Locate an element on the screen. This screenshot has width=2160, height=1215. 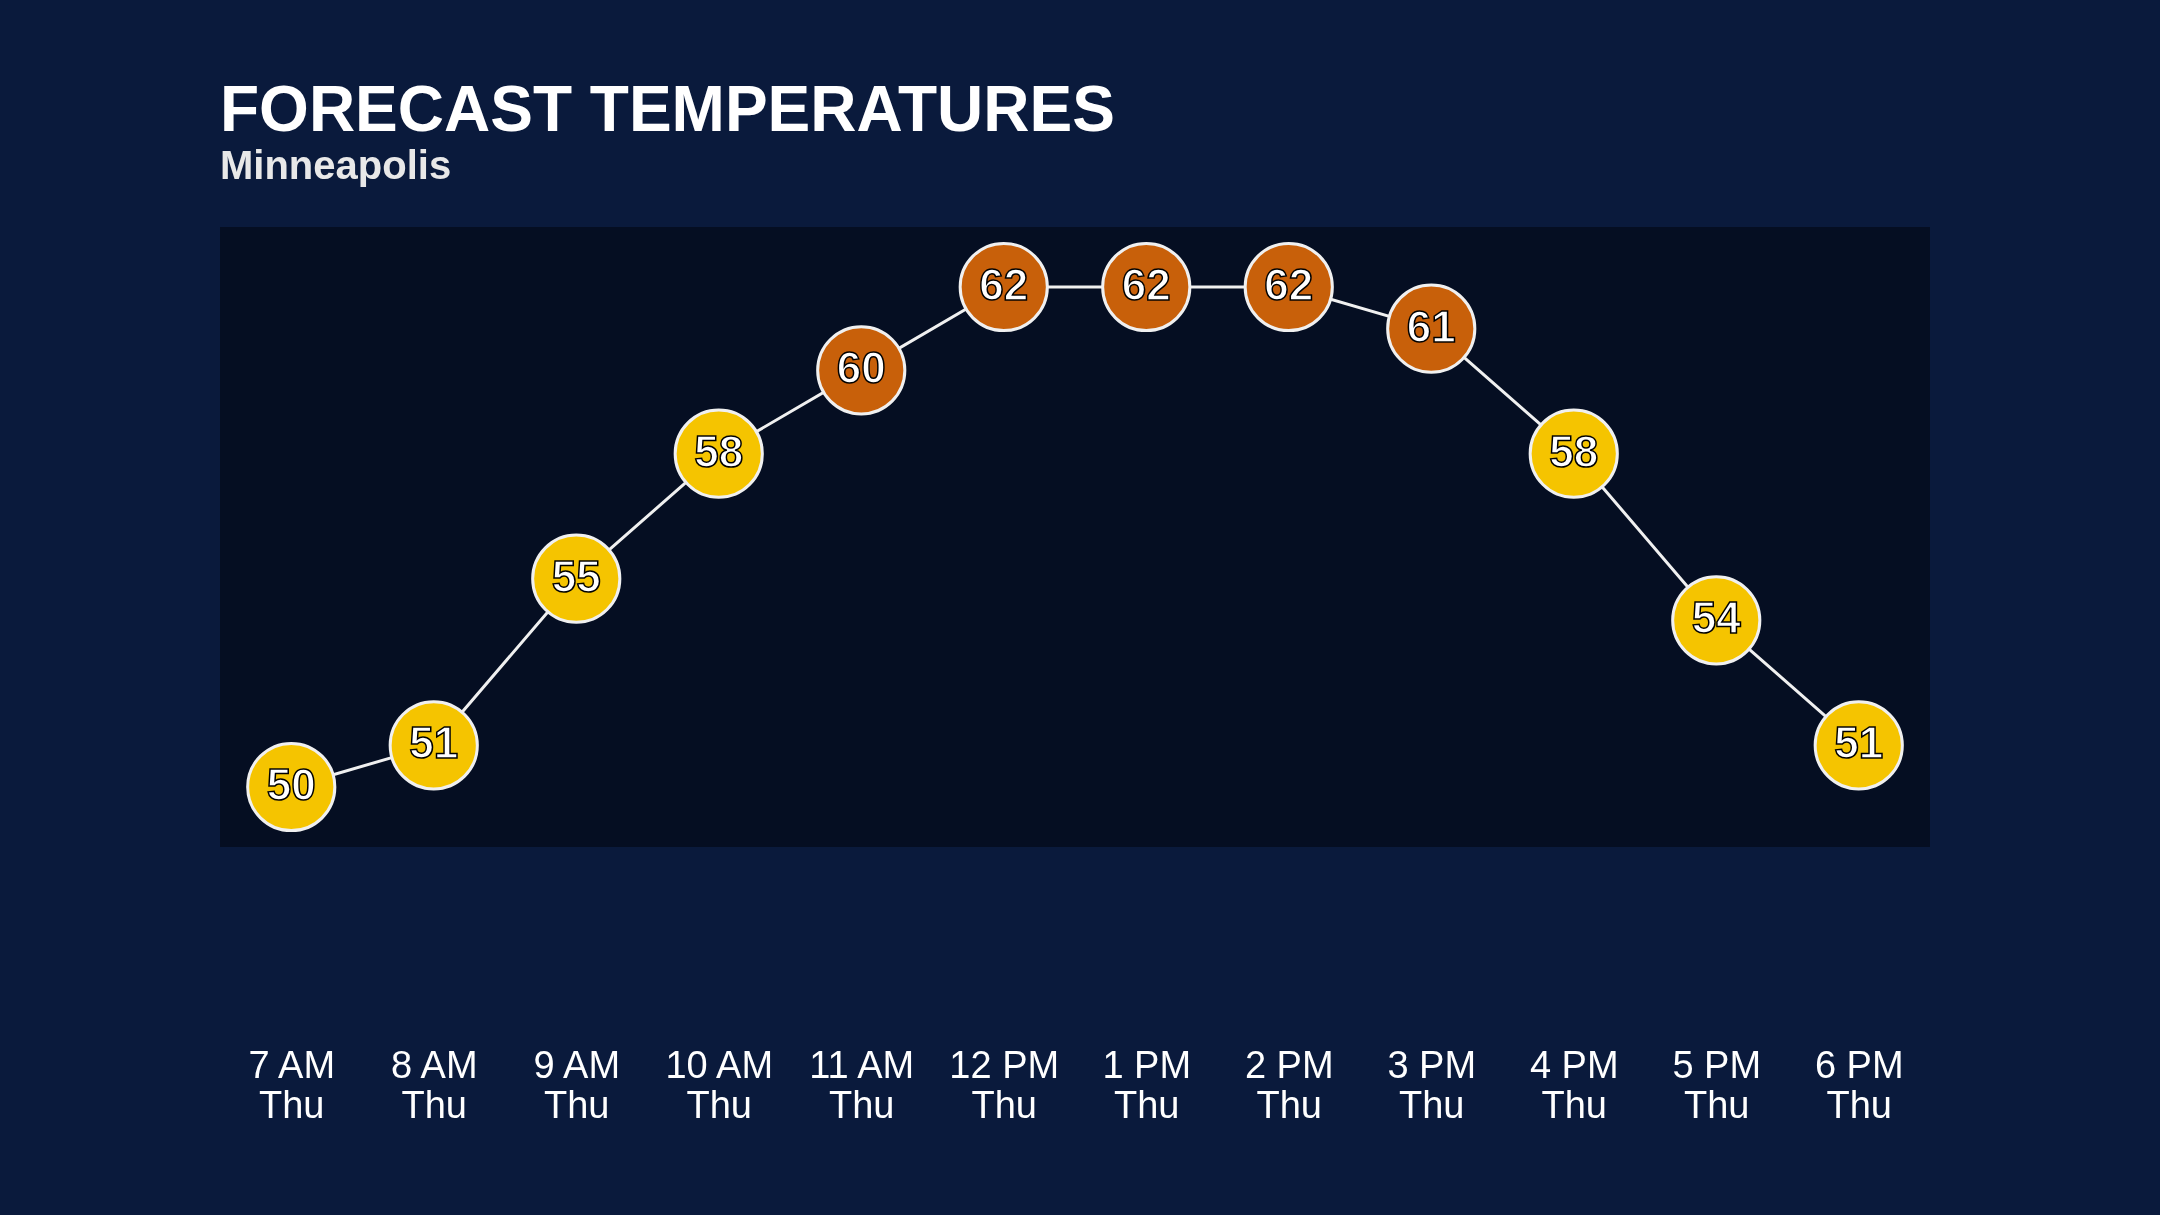
chart-subtitle: Minneapolis is located at coordinates (336, 165).